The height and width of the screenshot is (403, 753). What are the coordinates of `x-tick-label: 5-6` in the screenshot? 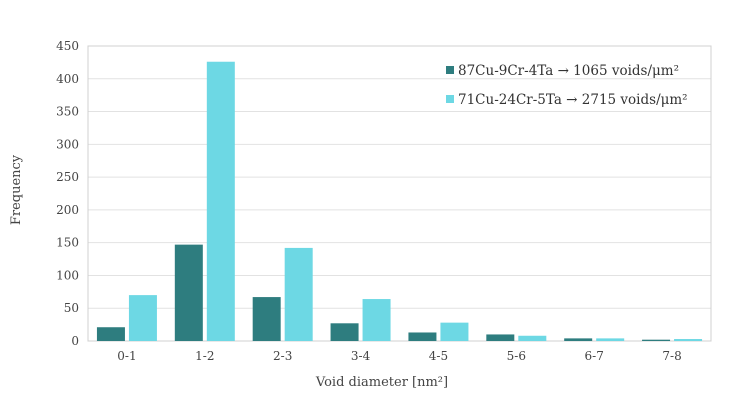 It's located at (516, 356).